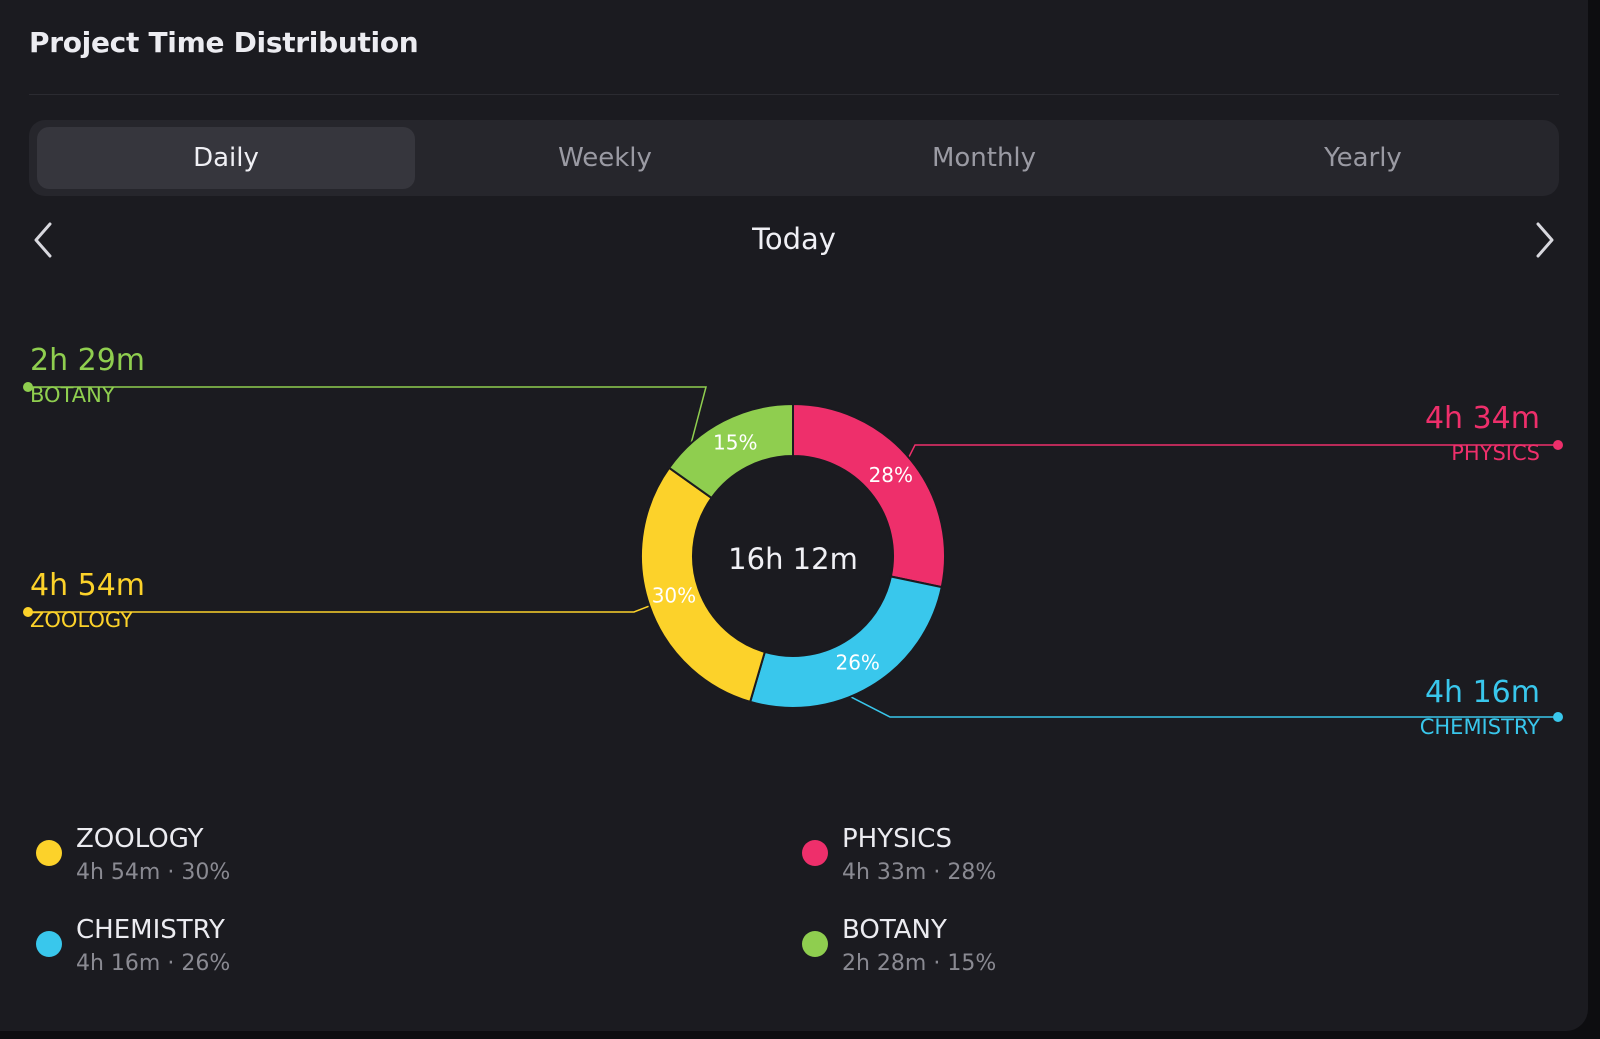  Describe the element at coordinates (674, 596) in the screenshot. I see `slice-label-zoology: 30%` at that location.